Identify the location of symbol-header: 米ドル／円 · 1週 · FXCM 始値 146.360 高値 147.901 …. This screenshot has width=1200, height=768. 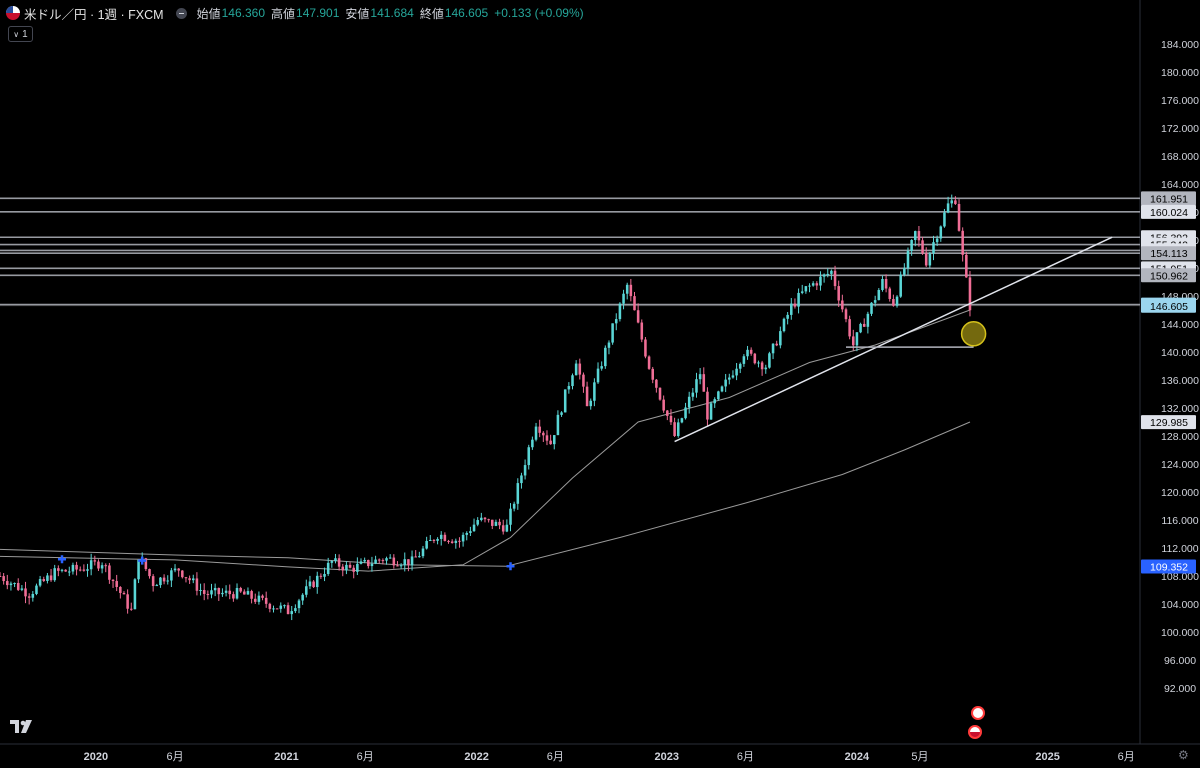
(295, 13).